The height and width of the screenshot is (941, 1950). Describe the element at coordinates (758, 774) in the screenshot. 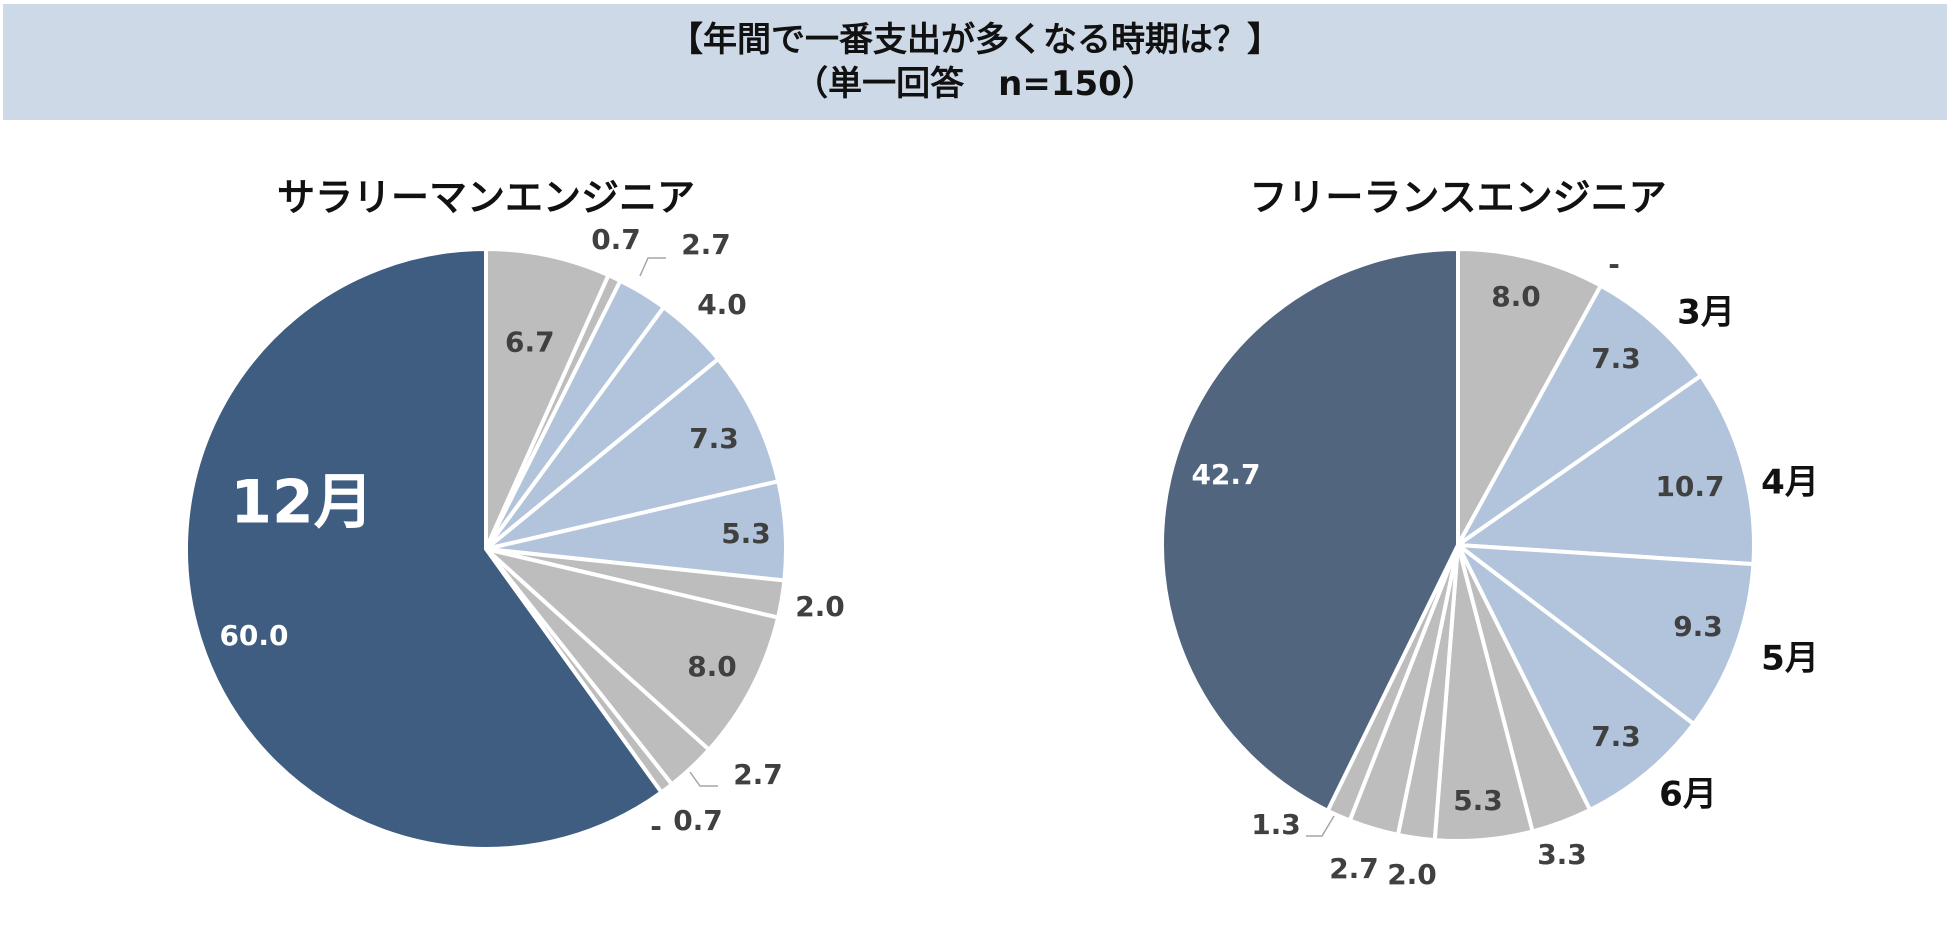

I see `pie-0-label-8: 2.7` at that location.